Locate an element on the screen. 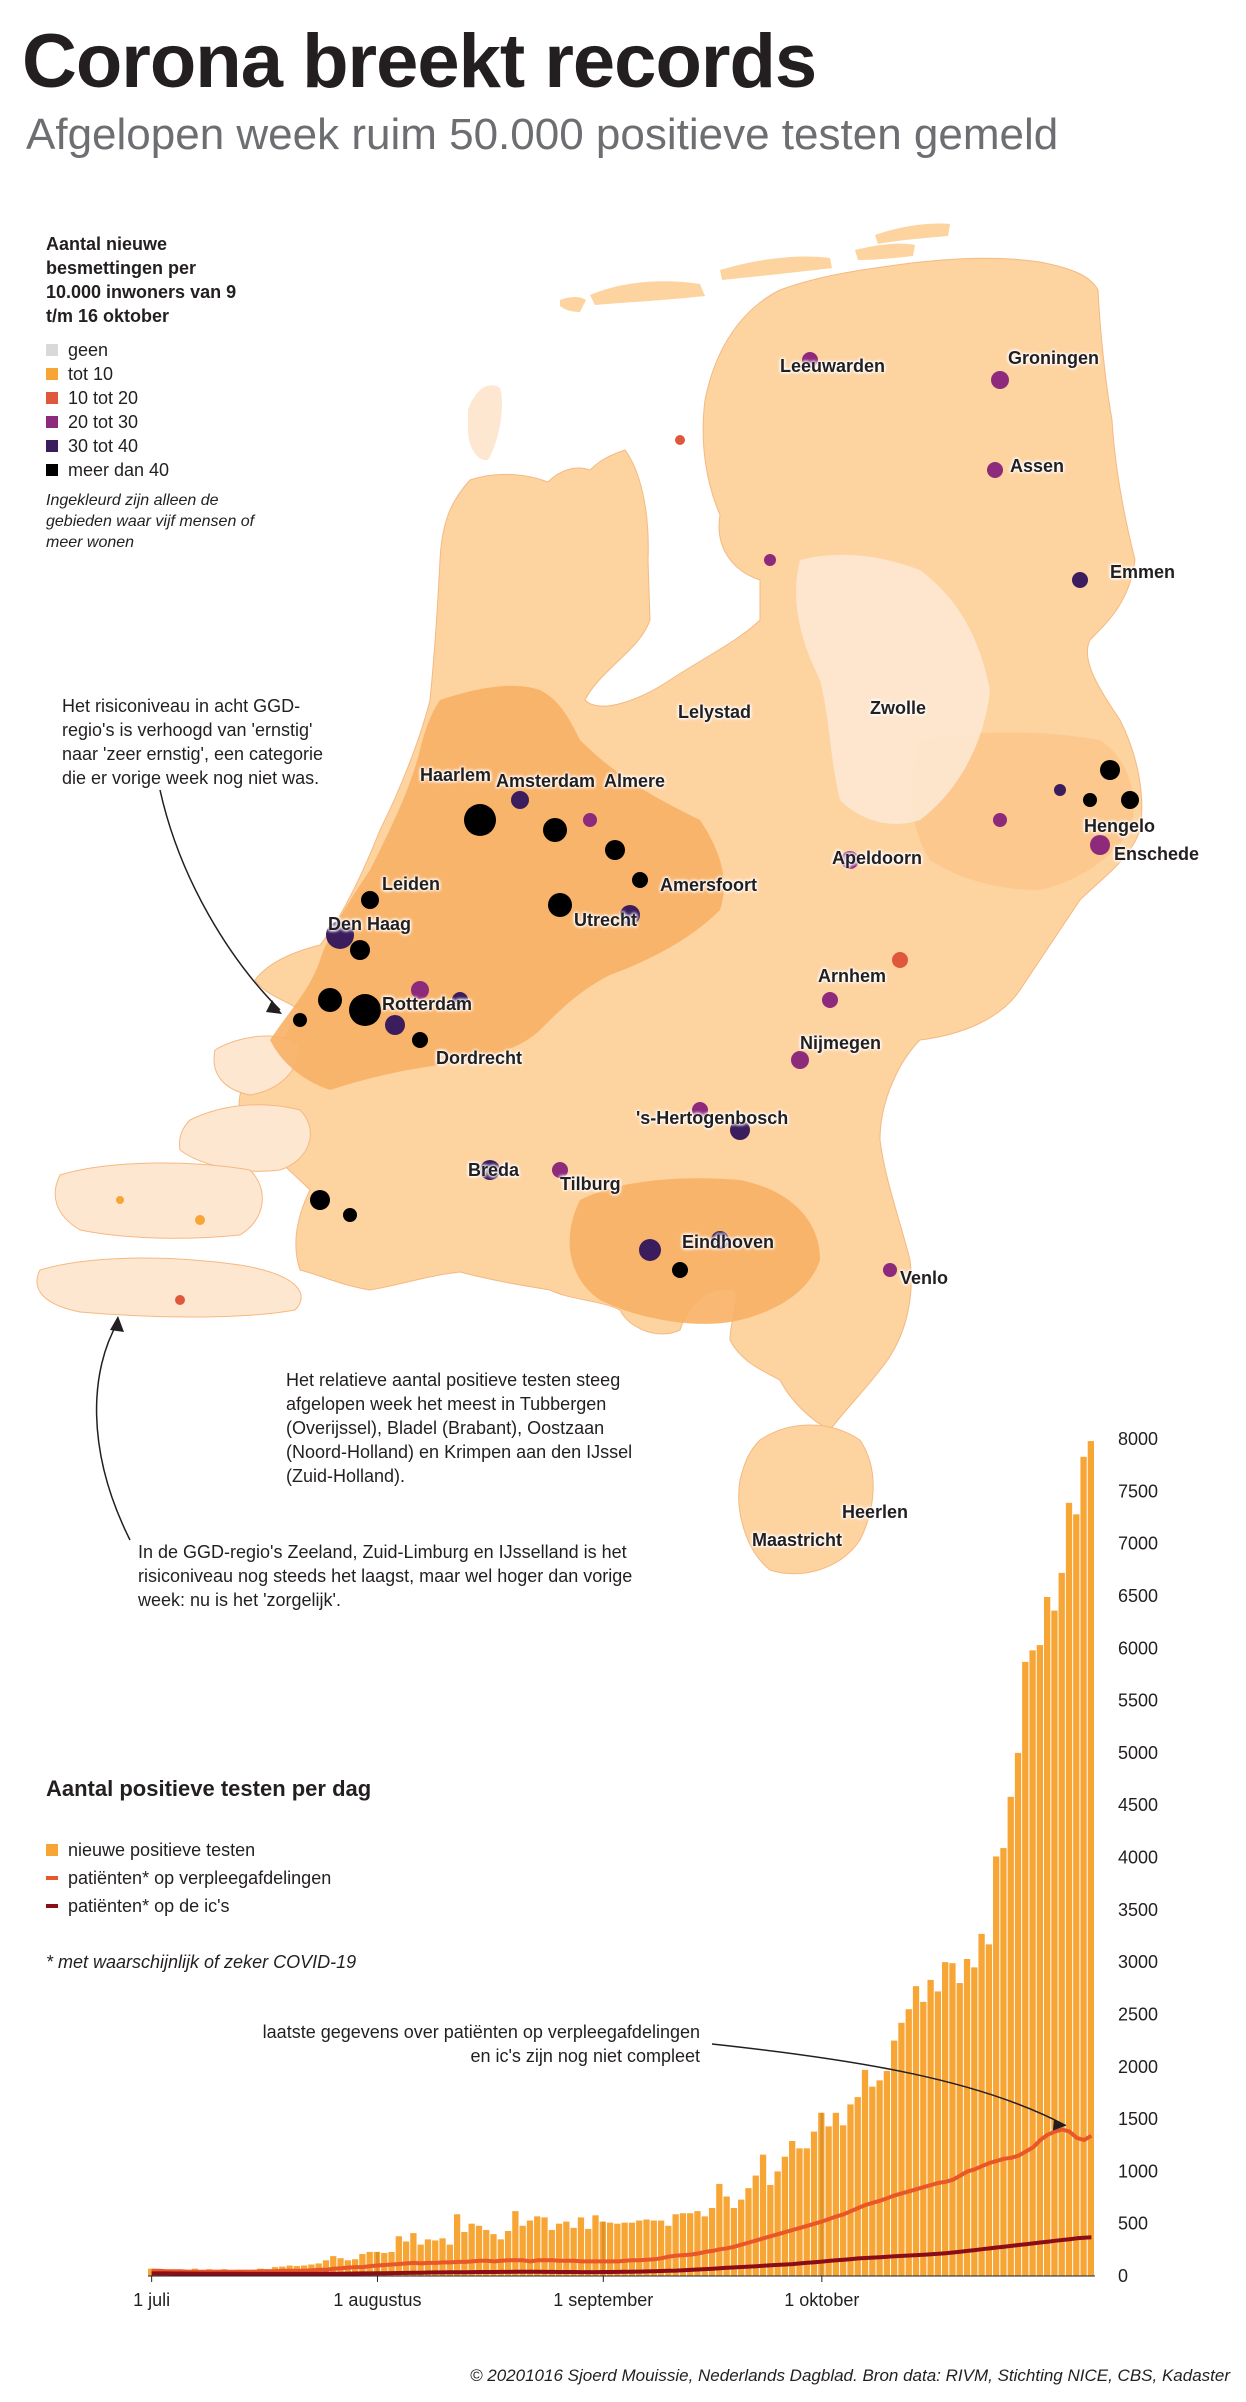 This screenshot has height=2402, width=1246. city-label: Venlo is located at coordinates (924, 1278).